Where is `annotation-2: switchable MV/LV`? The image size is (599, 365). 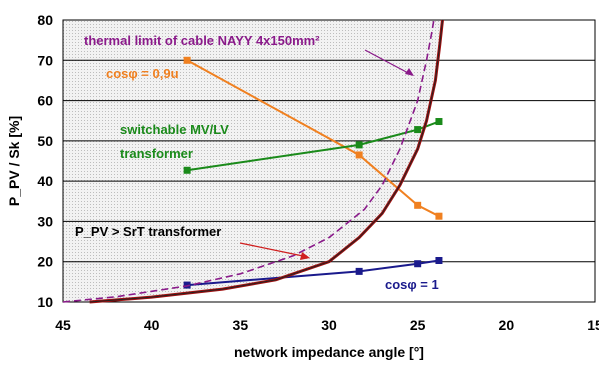 annotation-2: switchable MV/LV is located at coordinates (174, 129).